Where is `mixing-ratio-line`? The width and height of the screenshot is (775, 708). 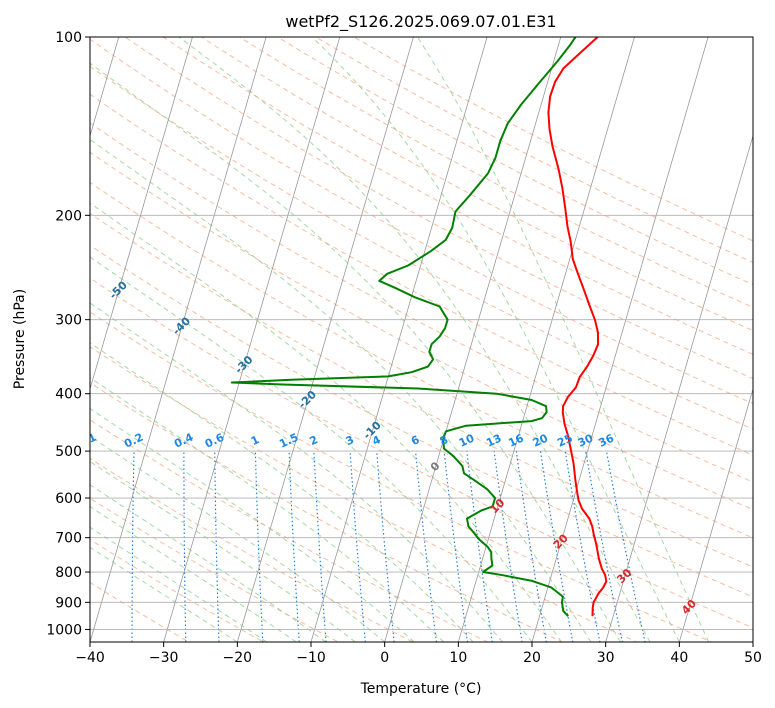
mixing-ratio-line is located at coordinates (85, 552).